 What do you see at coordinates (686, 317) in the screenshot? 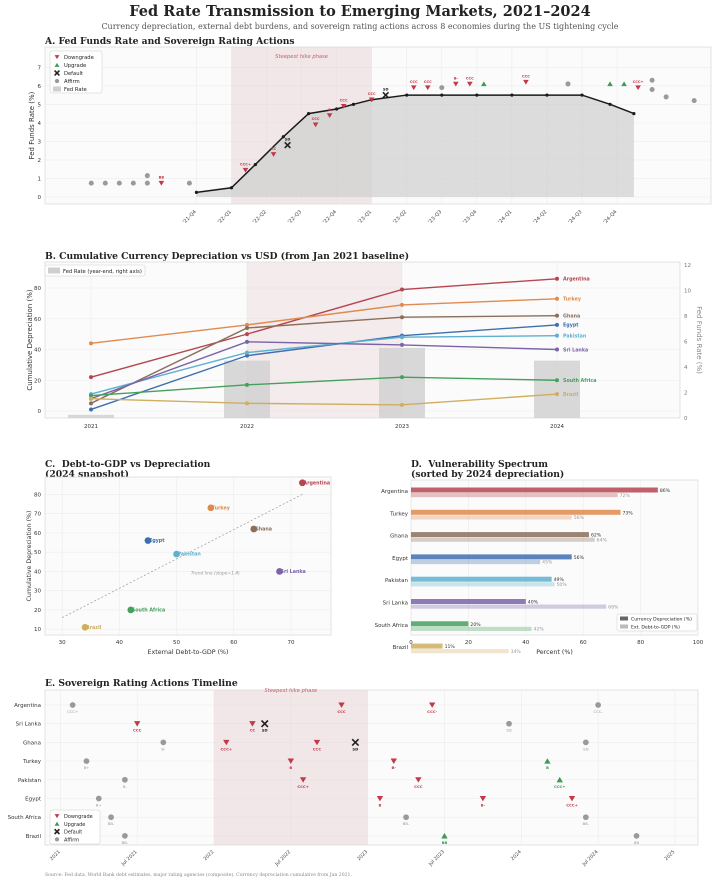
I see `y-right-tick-label: 8` at bounding box center [686, 317].